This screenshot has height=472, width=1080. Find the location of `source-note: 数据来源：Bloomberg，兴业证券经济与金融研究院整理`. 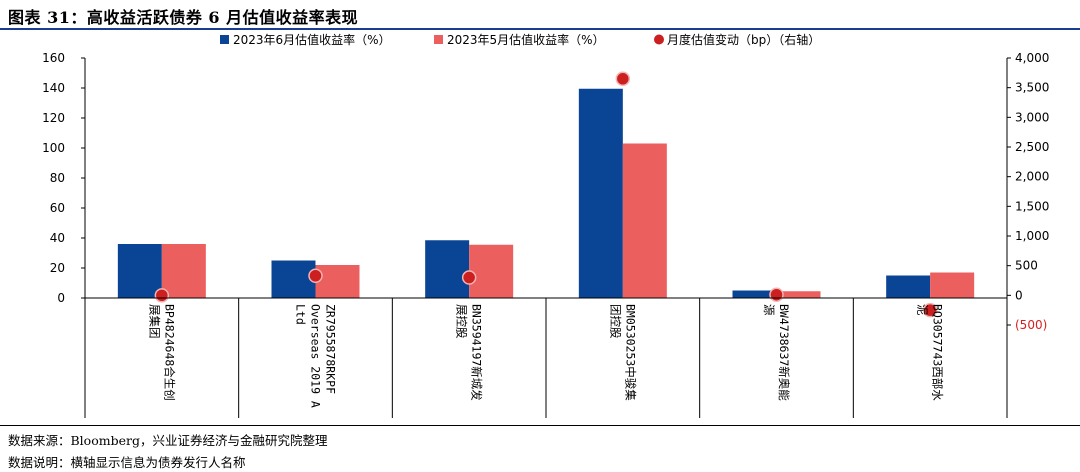

source-note: 数据来源：Bloomberg，兴业证券经济与金融研究院整理 is located at coordinates (168, 440).